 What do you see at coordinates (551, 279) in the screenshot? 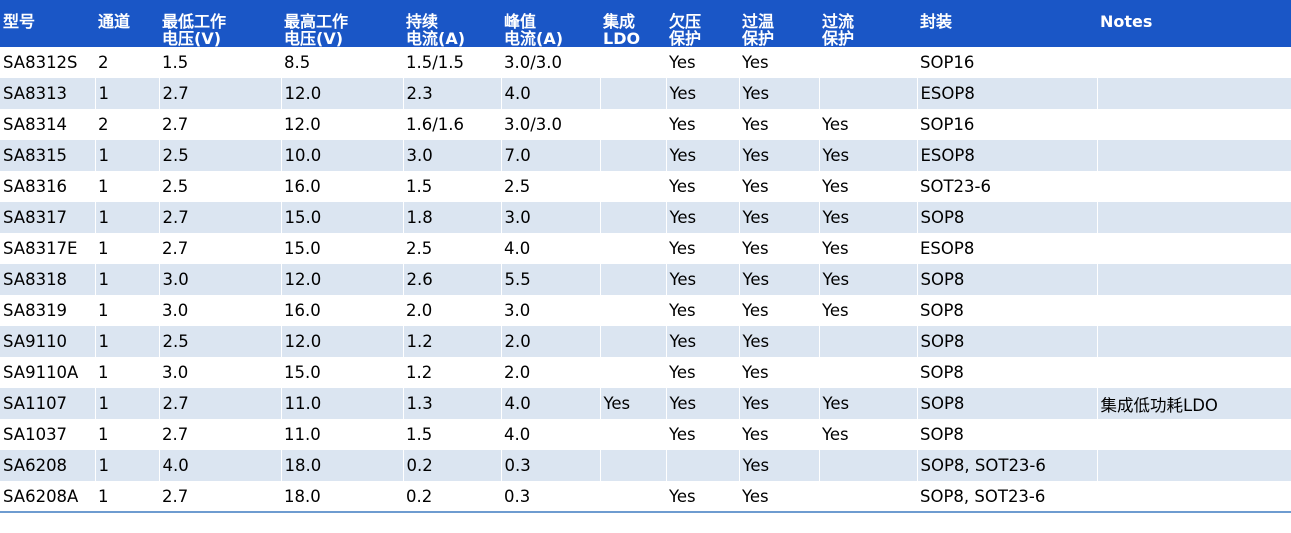
I see `table-cell: 5.5` at bounding box center [551, 279].